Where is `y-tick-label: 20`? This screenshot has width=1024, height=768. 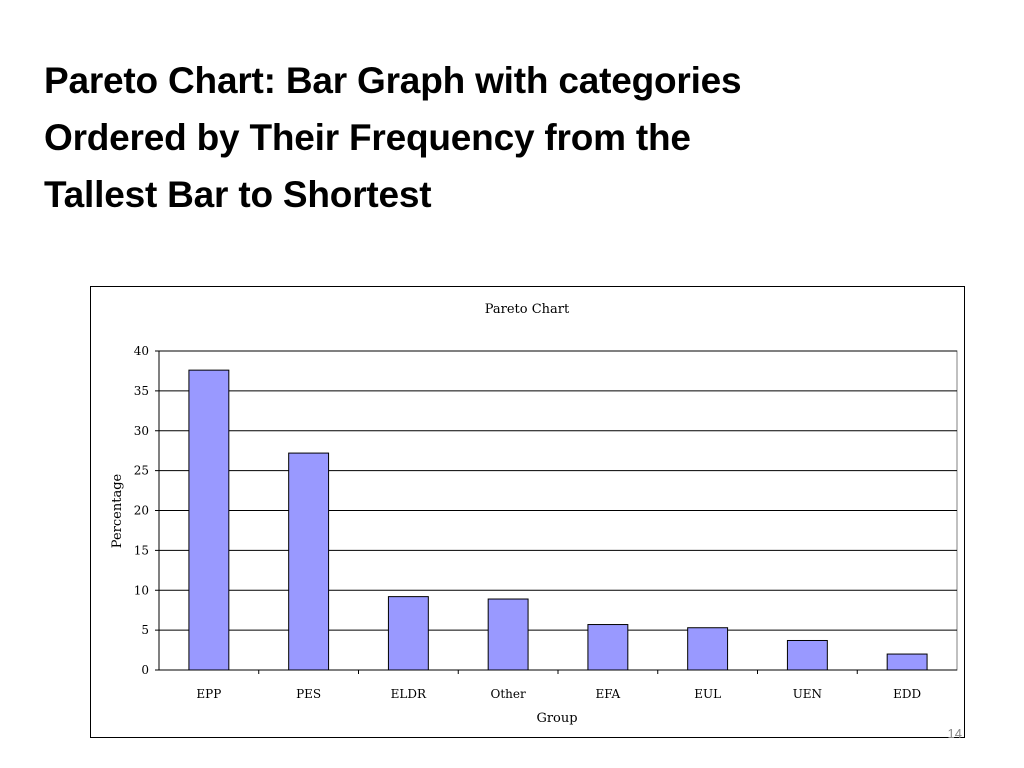
y-tick-label: 20 is located at coordinates (141, 511).